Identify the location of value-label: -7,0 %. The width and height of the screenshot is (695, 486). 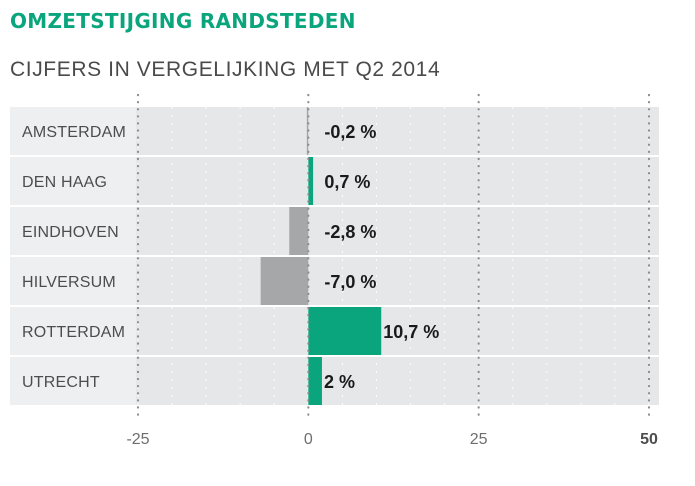
(350, 282).